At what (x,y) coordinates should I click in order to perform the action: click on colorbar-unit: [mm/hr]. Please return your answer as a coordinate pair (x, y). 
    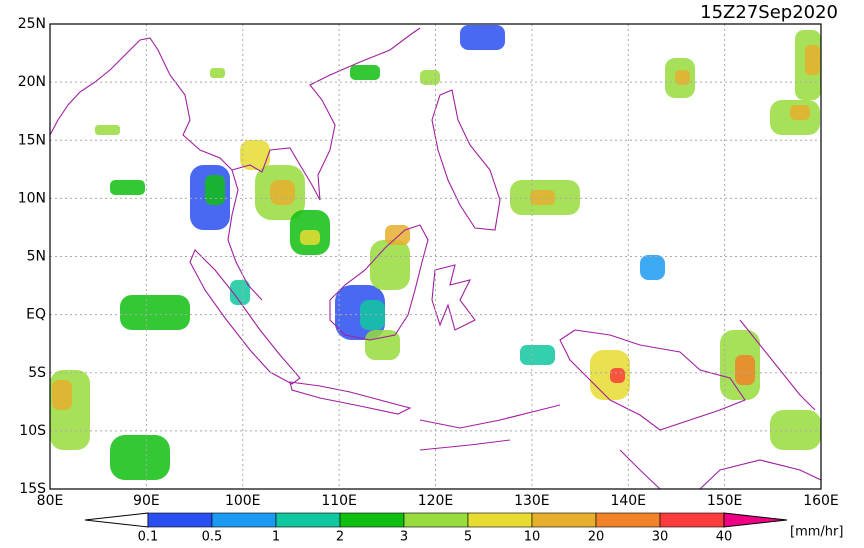
    Looking at the image, I should click on (816, 532).